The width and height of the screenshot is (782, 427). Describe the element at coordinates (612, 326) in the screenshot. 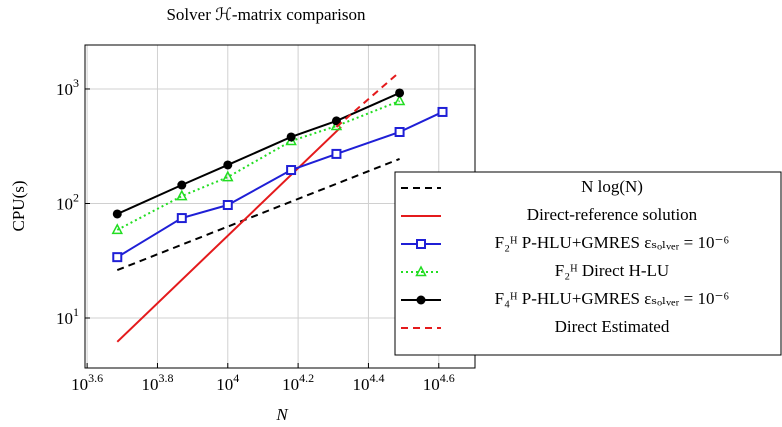

I see `legend-label: Direct Estimated` at that location.